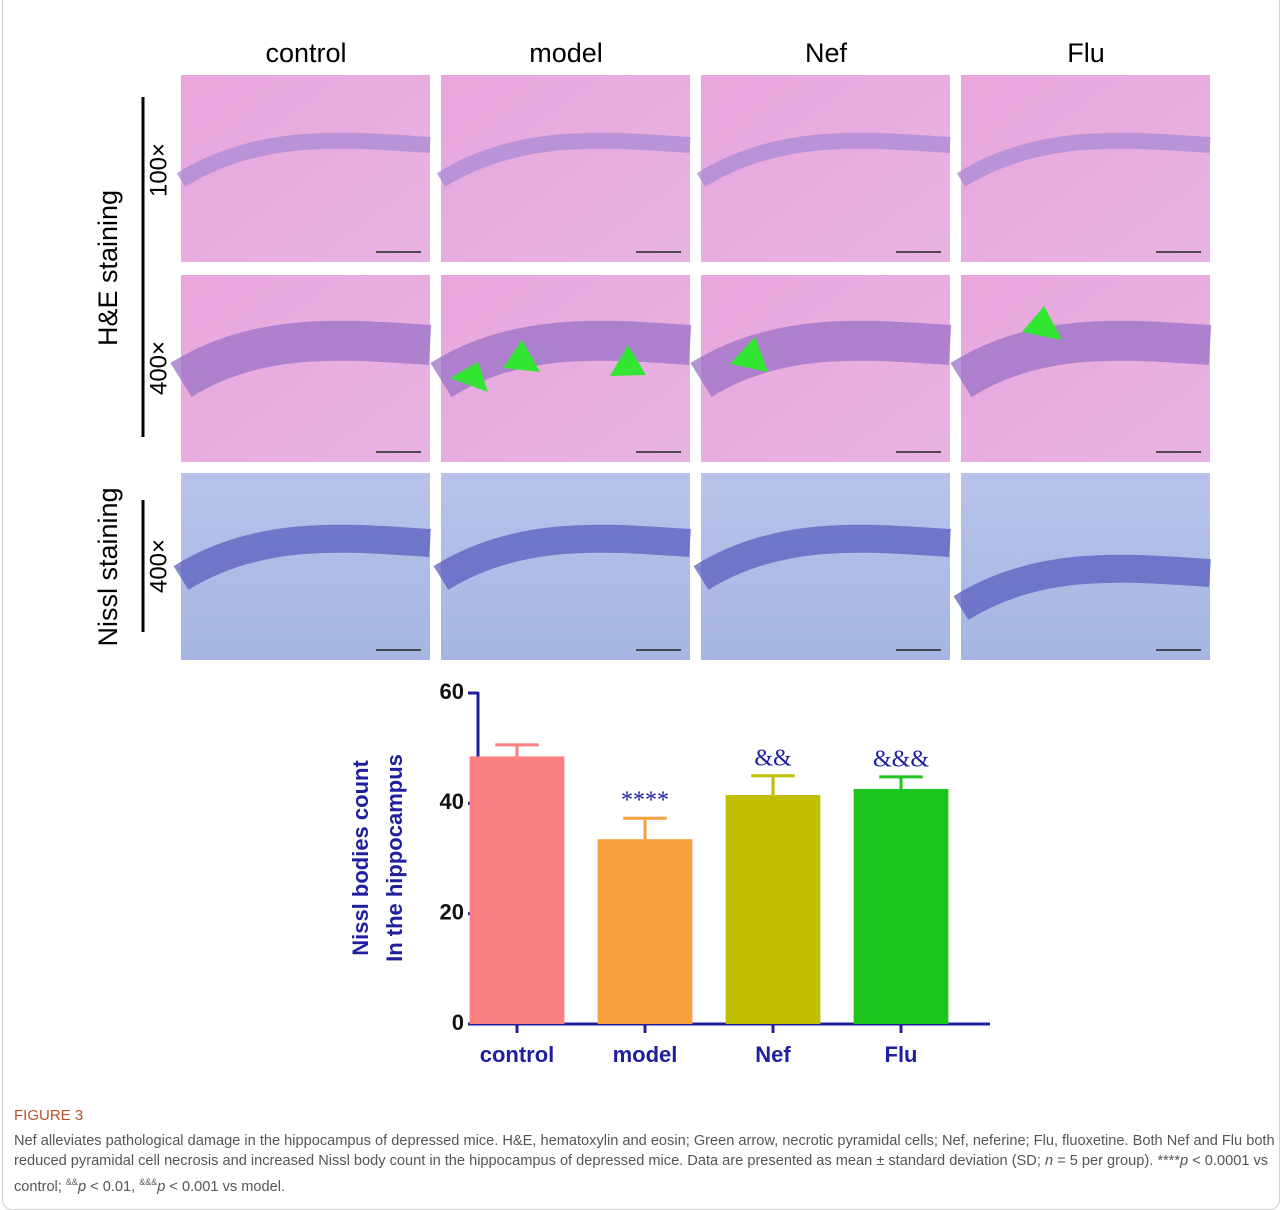 This screenshot has width=1284, height=1210. I want to click on column-label: control, so click(305, 53).